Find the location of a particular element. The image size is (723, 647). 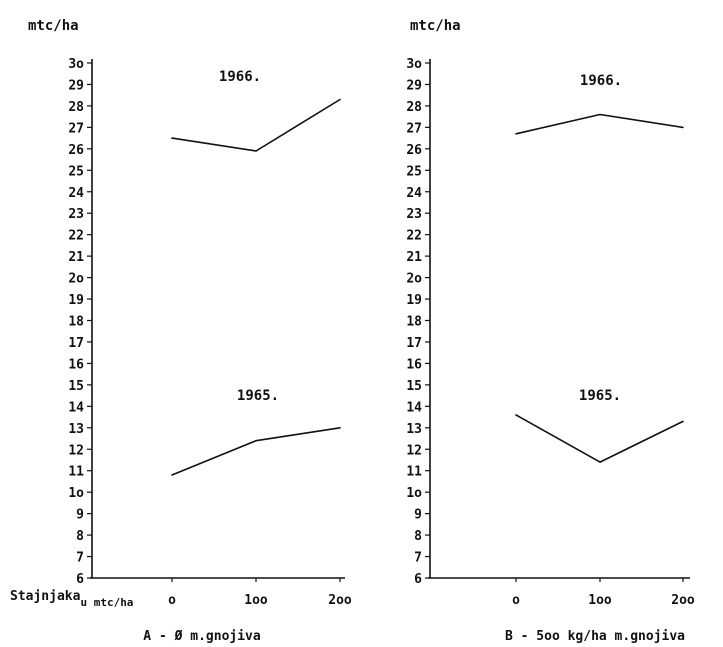

y-tick-label-a: 25 is located at coordinates (76, 171).